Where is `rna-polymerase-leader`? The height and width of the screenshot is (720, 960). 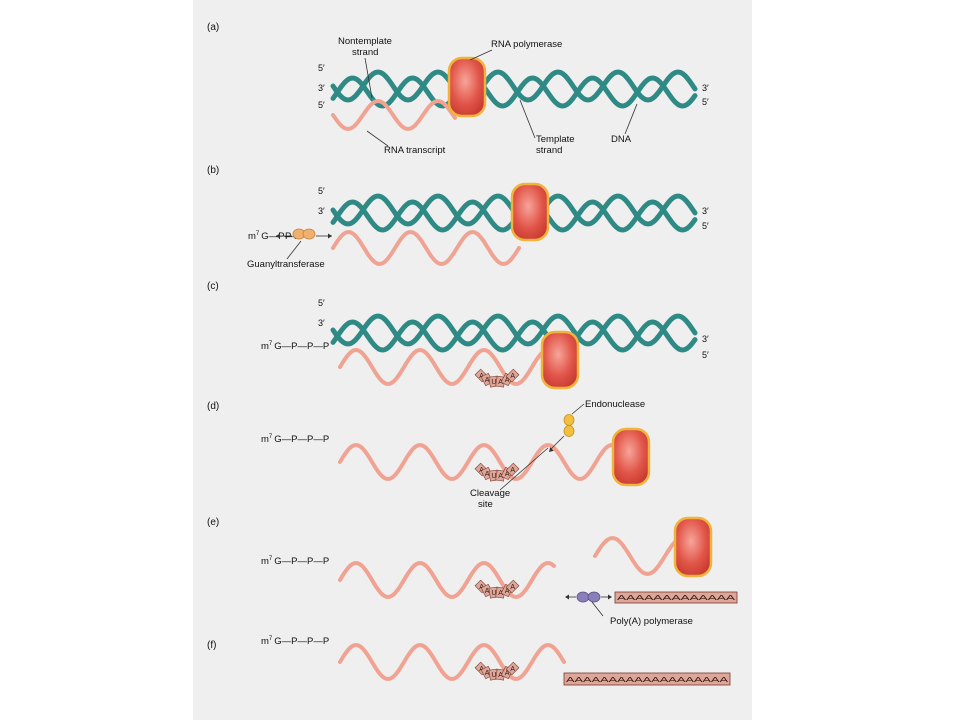
rna-polymerase-leader is located at coordinates (481, 55).